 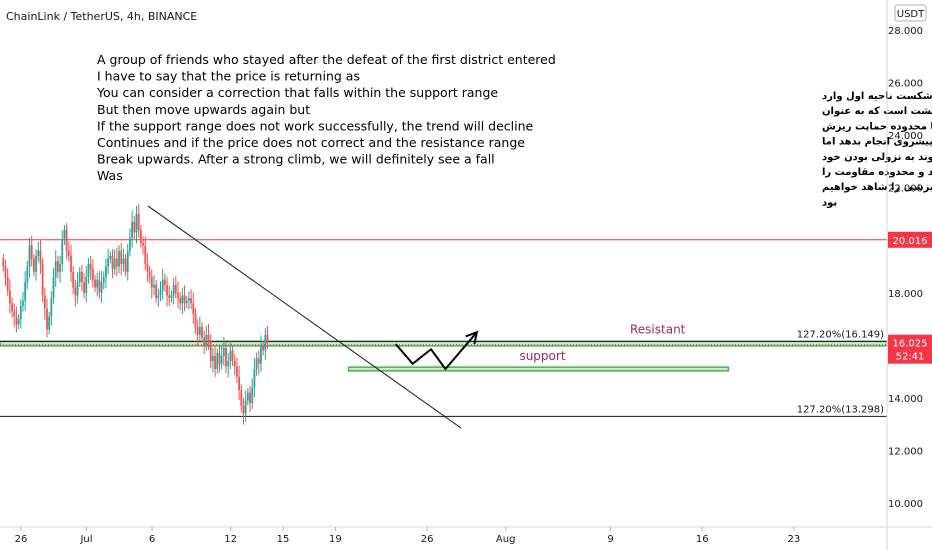 I want to click on chart-title: ChainLink / TetherUS, 4h, BINANCE, so click(x=101, y=16).